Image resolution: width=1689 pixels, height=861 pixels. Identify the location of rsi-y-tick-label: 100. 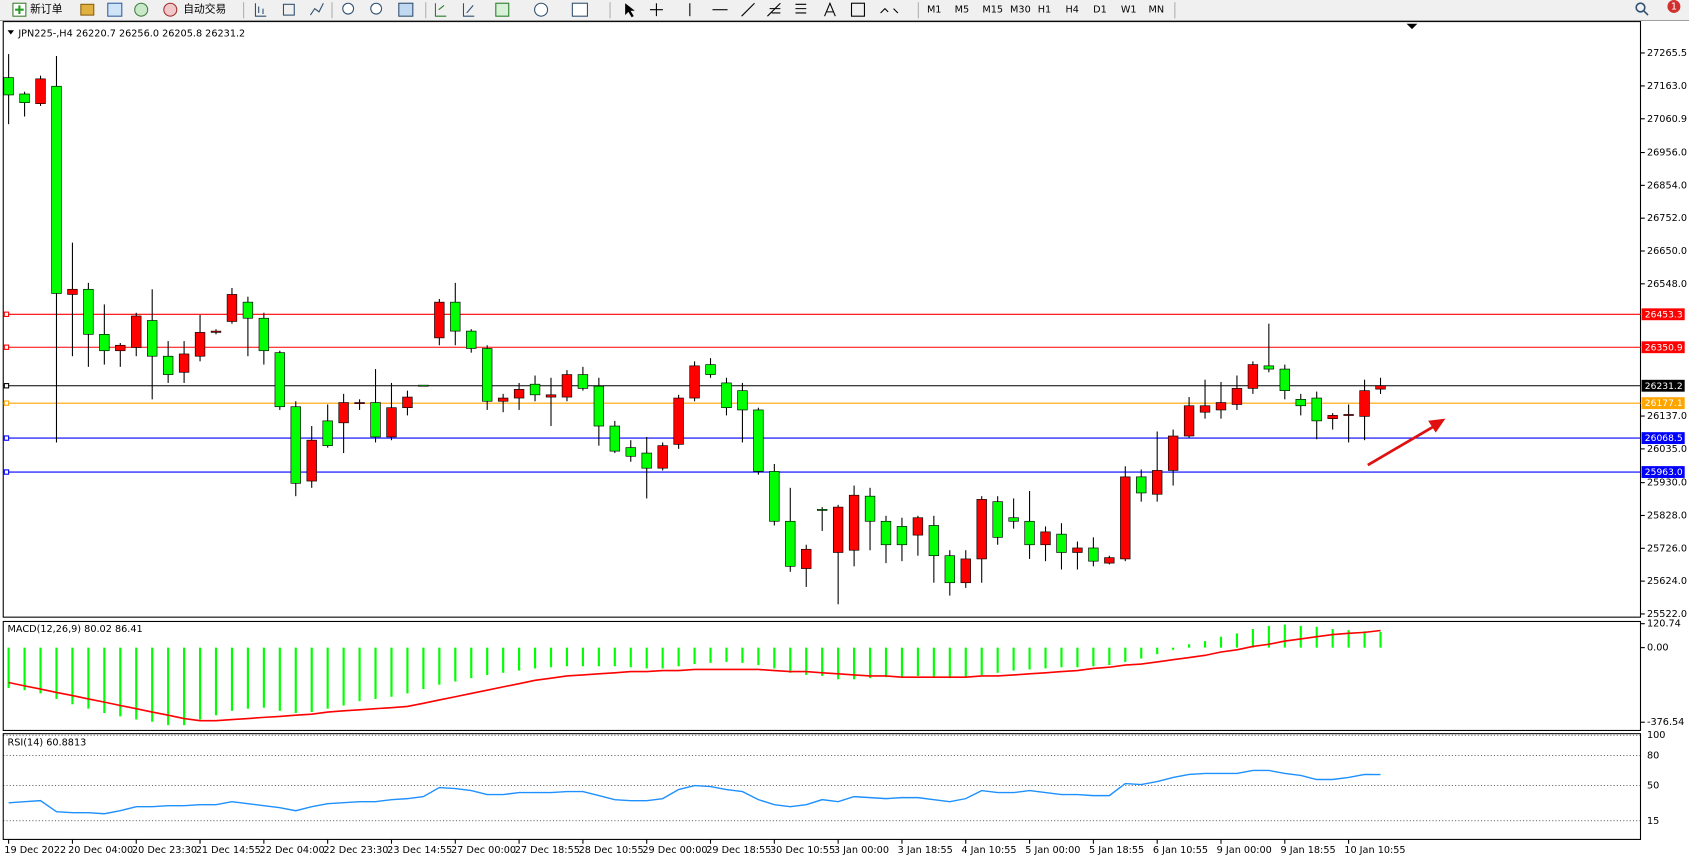
(1656, 735).